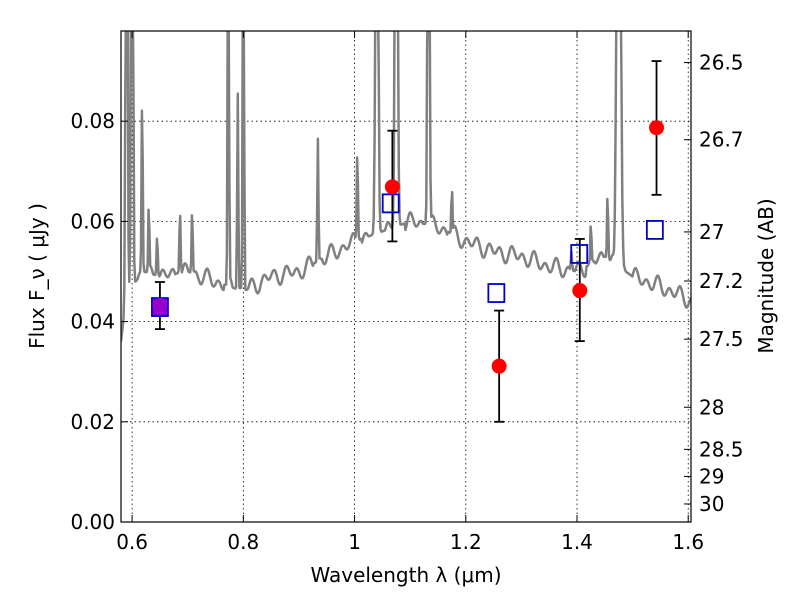 This screenshot has width=800, height=600. I want to click on y-tick-label-left: 0.00, so click(92, 522).